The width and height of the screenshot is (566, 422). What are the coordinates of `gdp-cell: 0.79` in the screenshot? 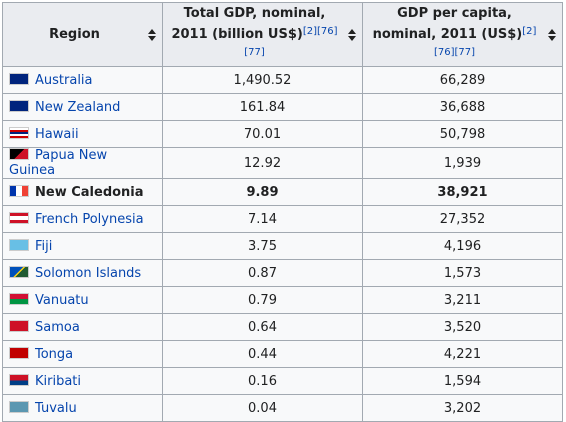 It's located at (262, 300).